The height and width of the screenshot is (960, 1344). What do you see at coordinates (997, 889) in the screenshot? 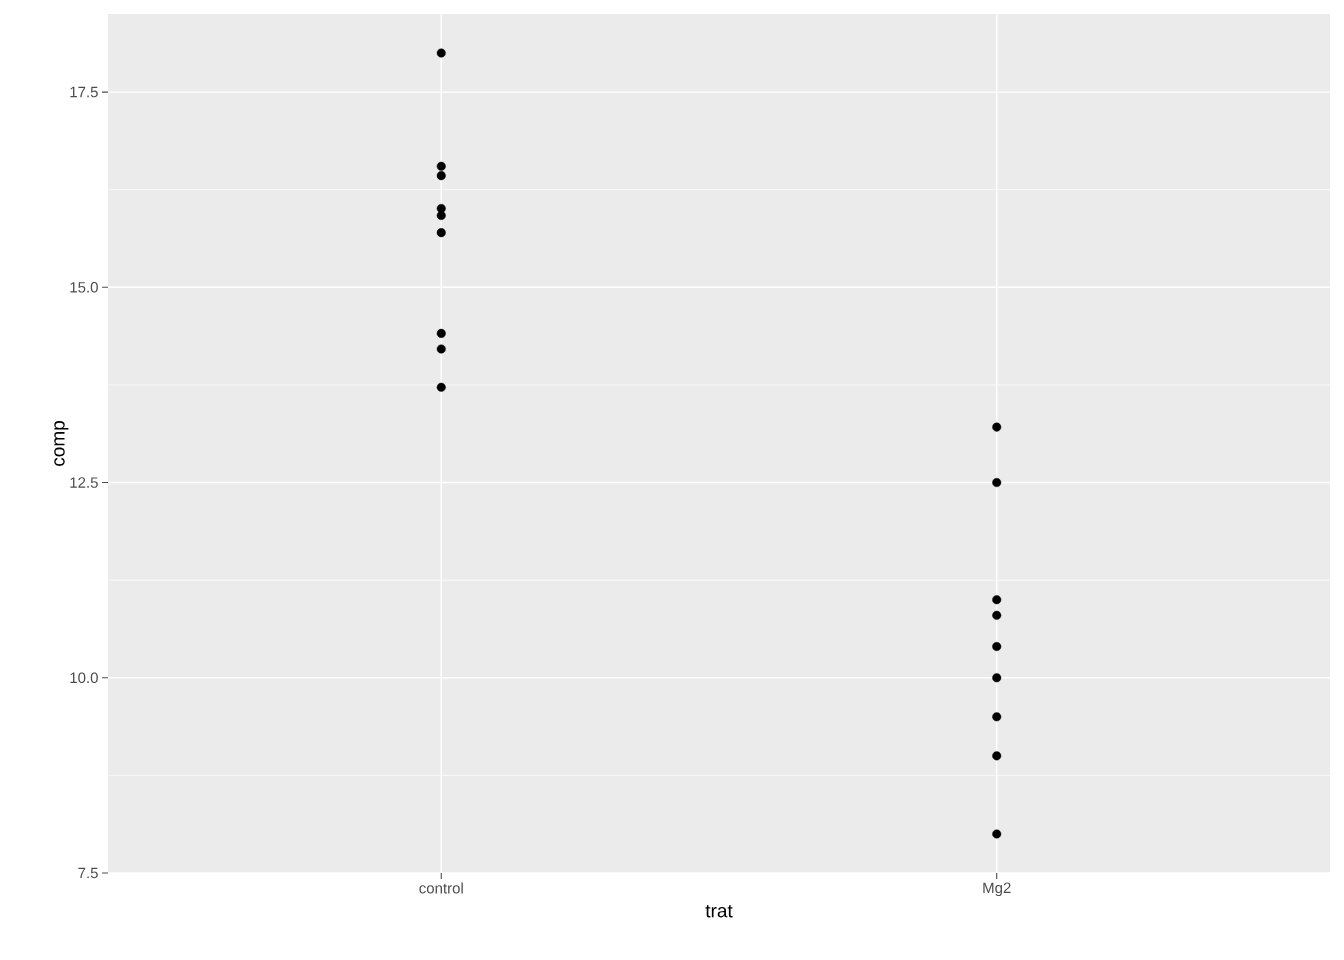
I see `x-tick-label: Mg2` at bounding box center [997, 889].